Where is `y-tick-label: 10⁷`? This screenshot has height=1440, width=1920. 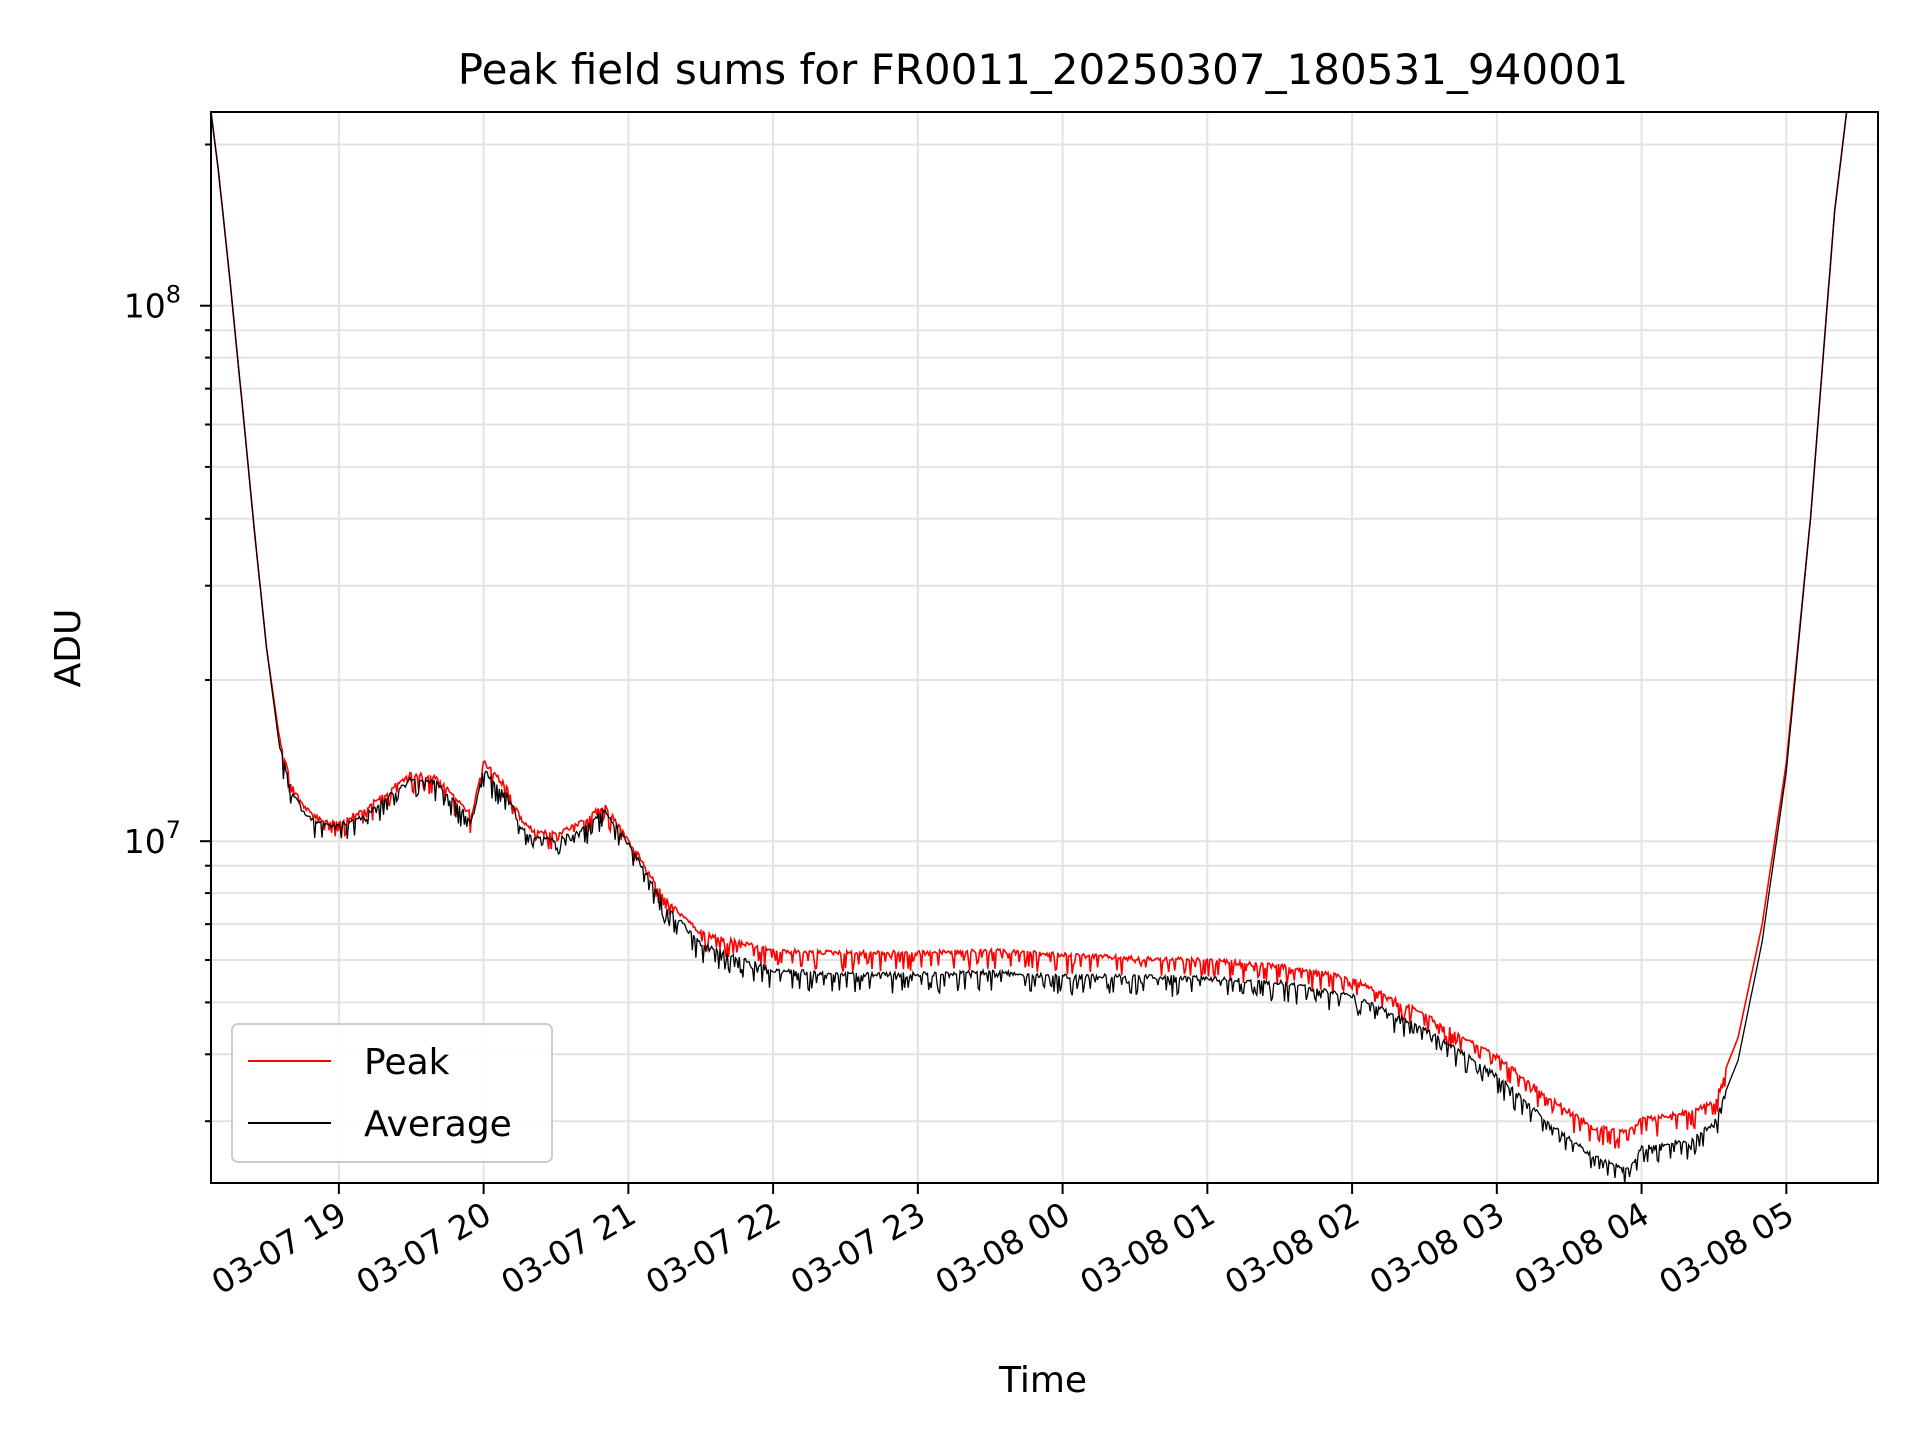
y-tick-label: 10⁷ is located at coordinates (152, 838).